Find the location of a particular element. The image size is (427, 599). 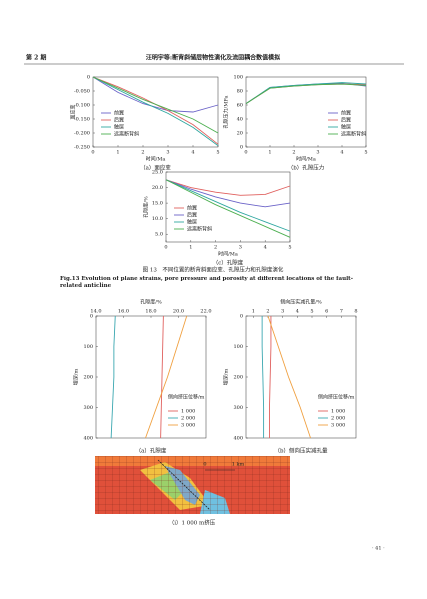

legend-title: 侧向挤压位移/m is located at coordinates (186, 397).